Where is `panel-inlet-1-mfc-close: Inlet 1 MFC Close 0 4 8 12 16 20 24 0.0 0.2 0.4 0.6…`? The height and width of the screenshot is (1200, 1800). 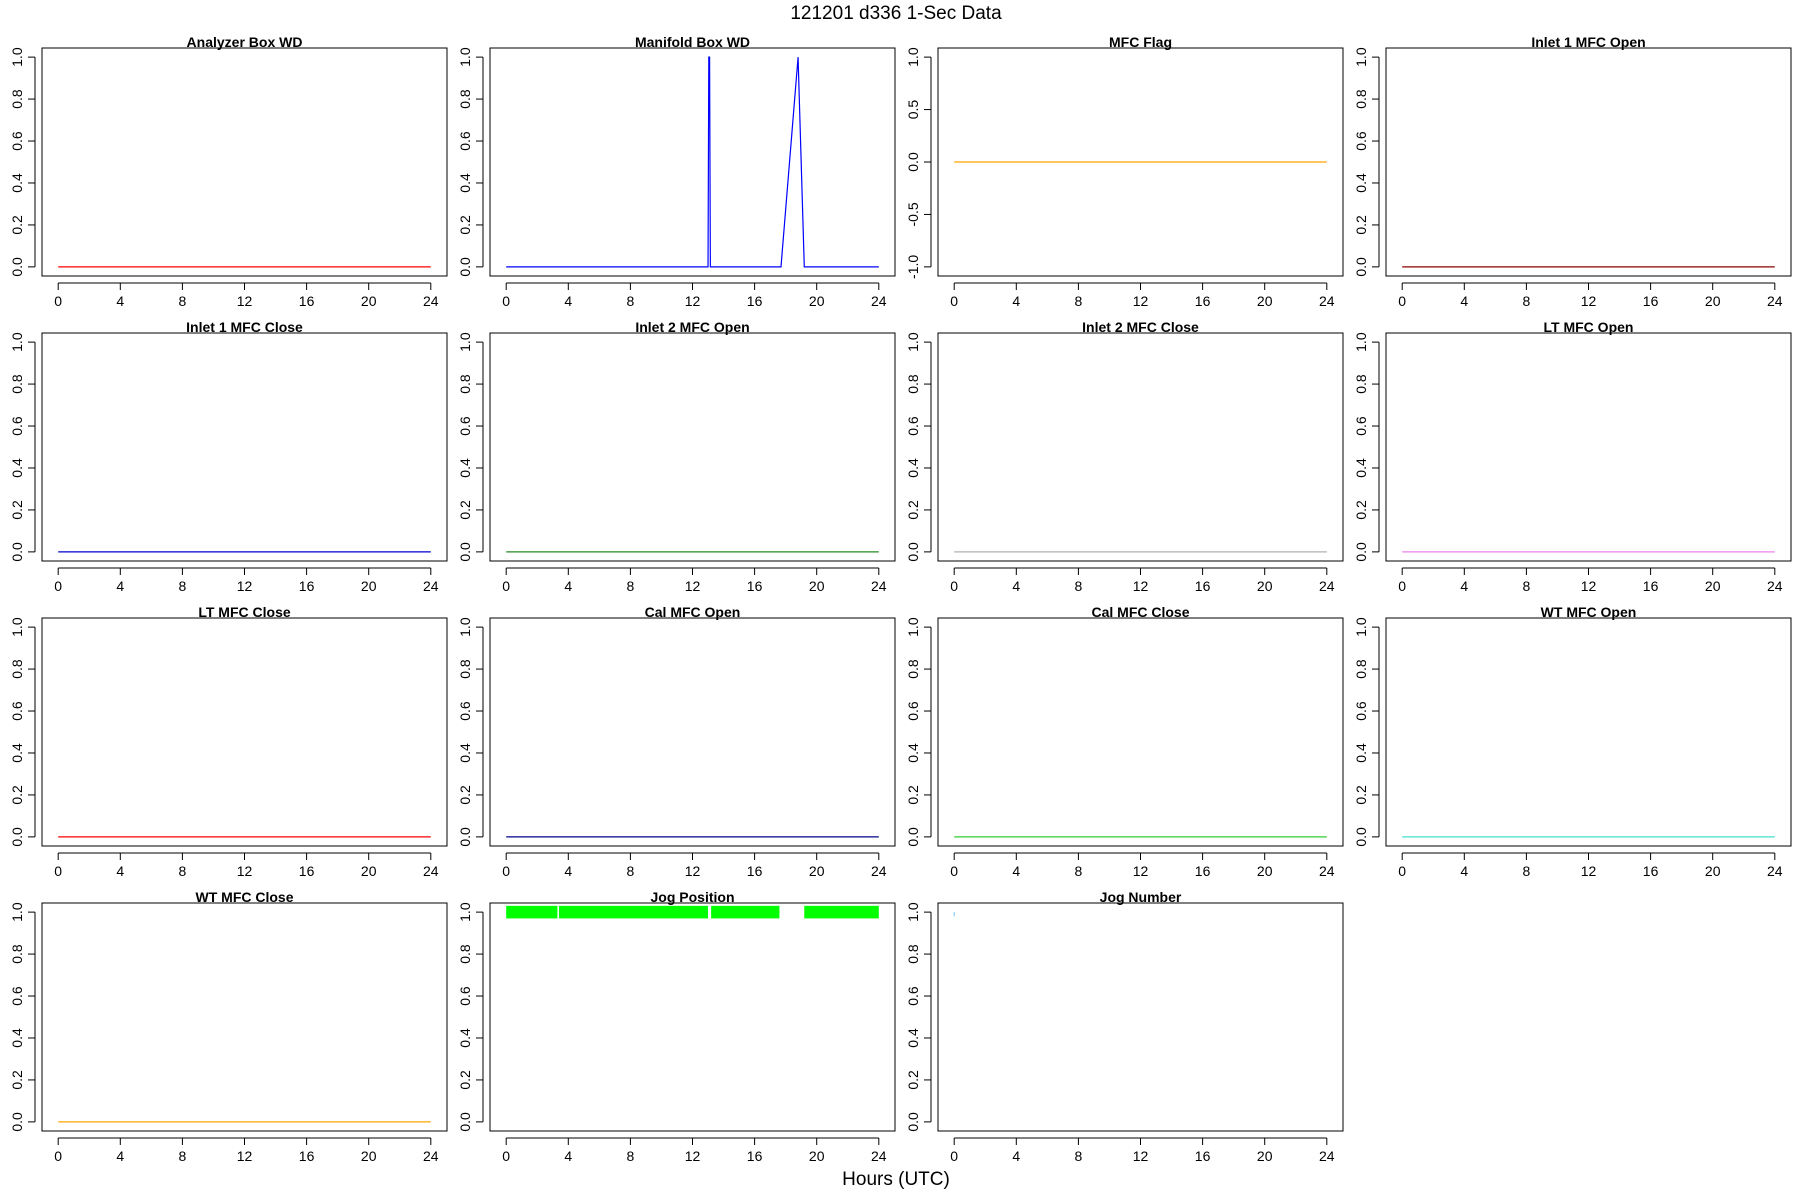
panel-inlet-1-mfc-close: Inlet 1 MFC Close 0 4 8 12 16 20 24 0.0 0.2 0.4 0.6… is located at coordinates (228, 456).